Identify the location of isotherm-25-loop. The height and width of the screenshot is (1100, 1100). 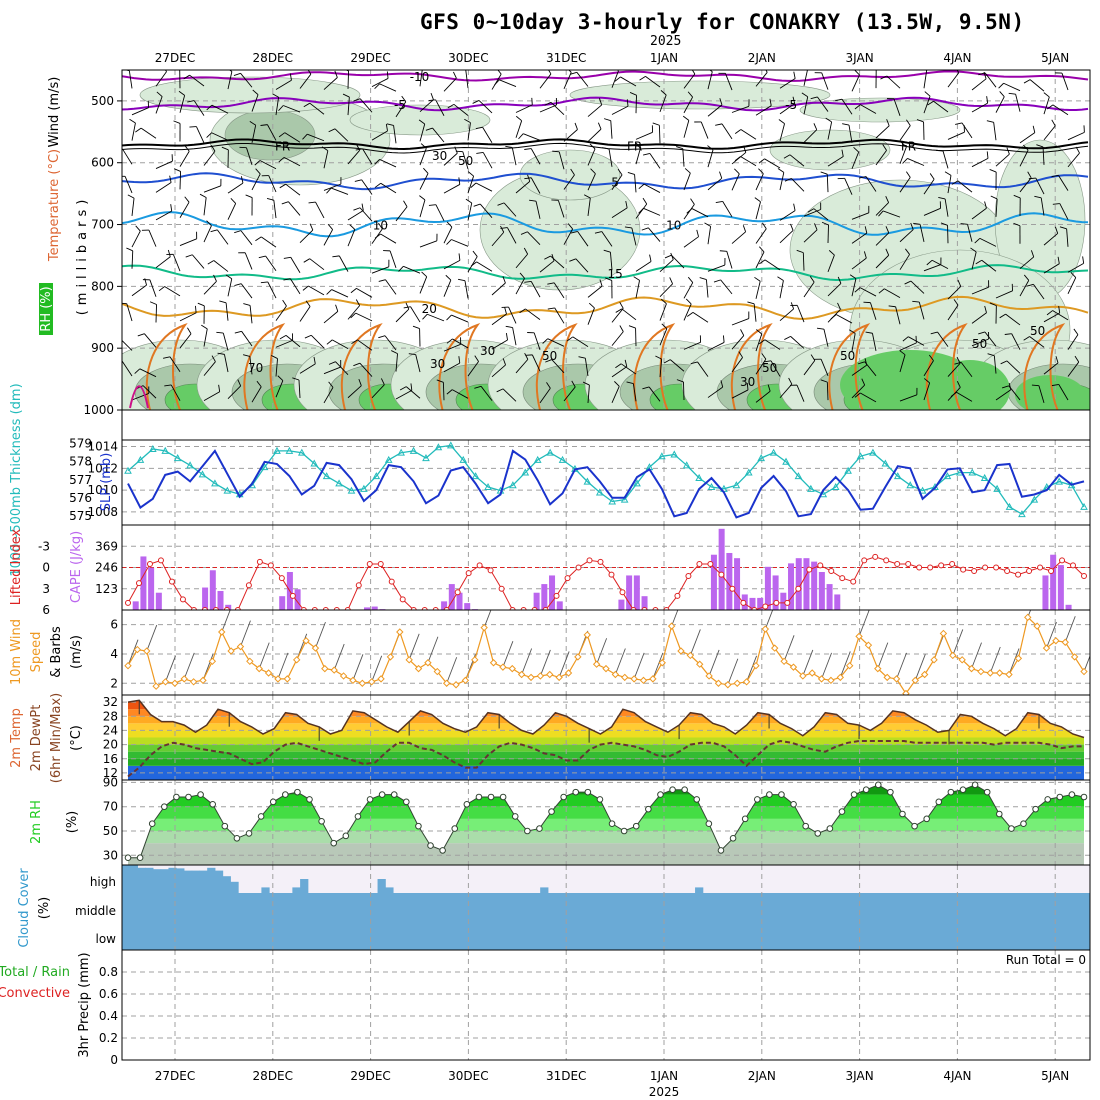
(946, 366).